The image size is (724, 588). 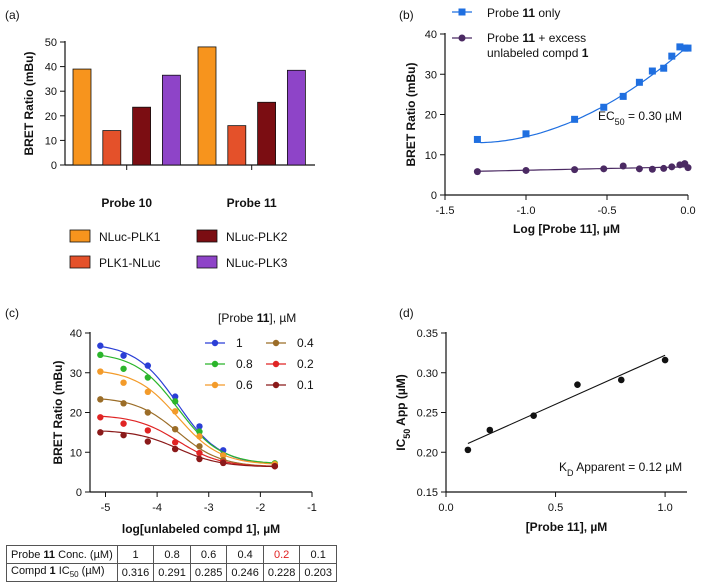 I want to click on c-legend-label: 0.8, so click(x=244, y=364).